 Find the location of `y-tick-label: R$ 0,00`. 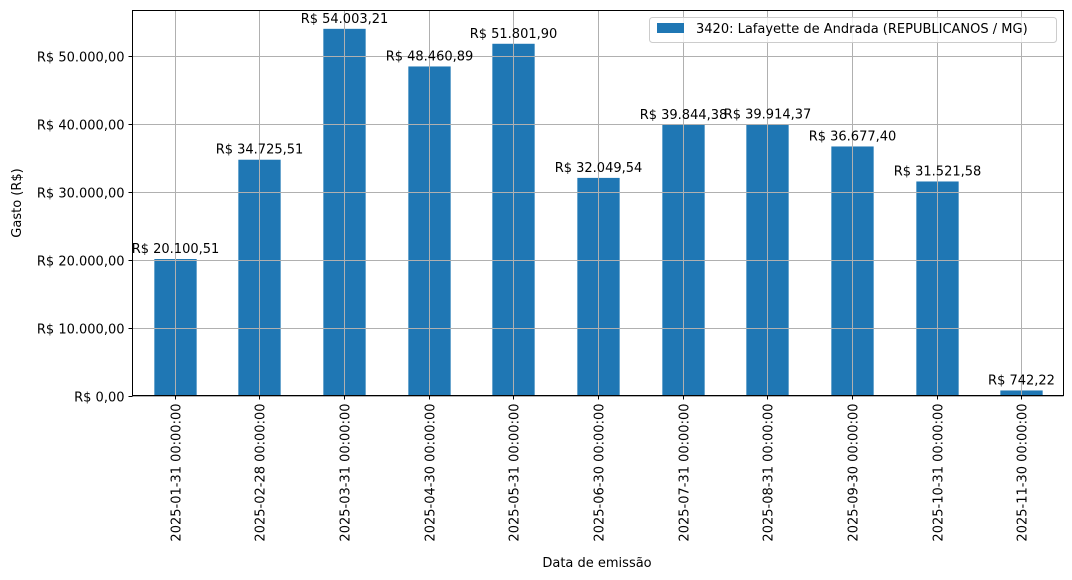

y-tick-label: R$ 0,00 is located at coordinates (99, 398).